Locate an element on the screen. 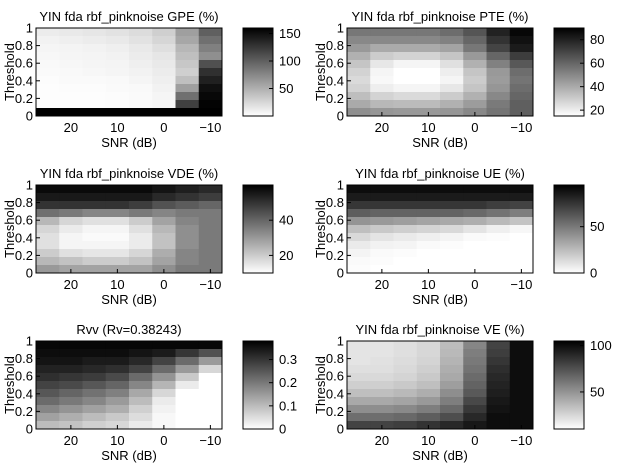 The height and width of the screenshot is (476, 624). colorbar-tick-label: 20 is located at coordinates (286, 255).